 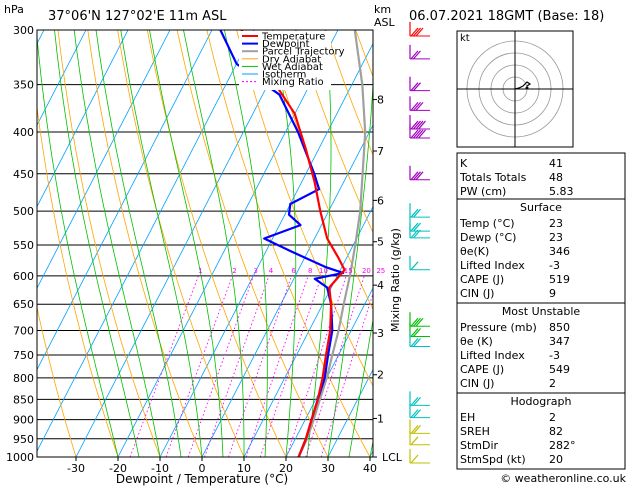 What do you see at coordinates (380, 100) in the screenshot?
I see `height-tick-label: 8` at bounding box center [380, 100].